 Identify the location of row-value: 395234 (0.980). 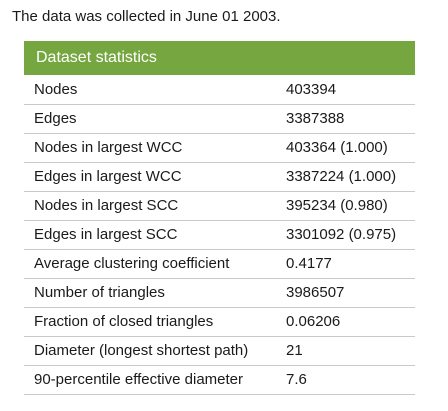
(345, 206).